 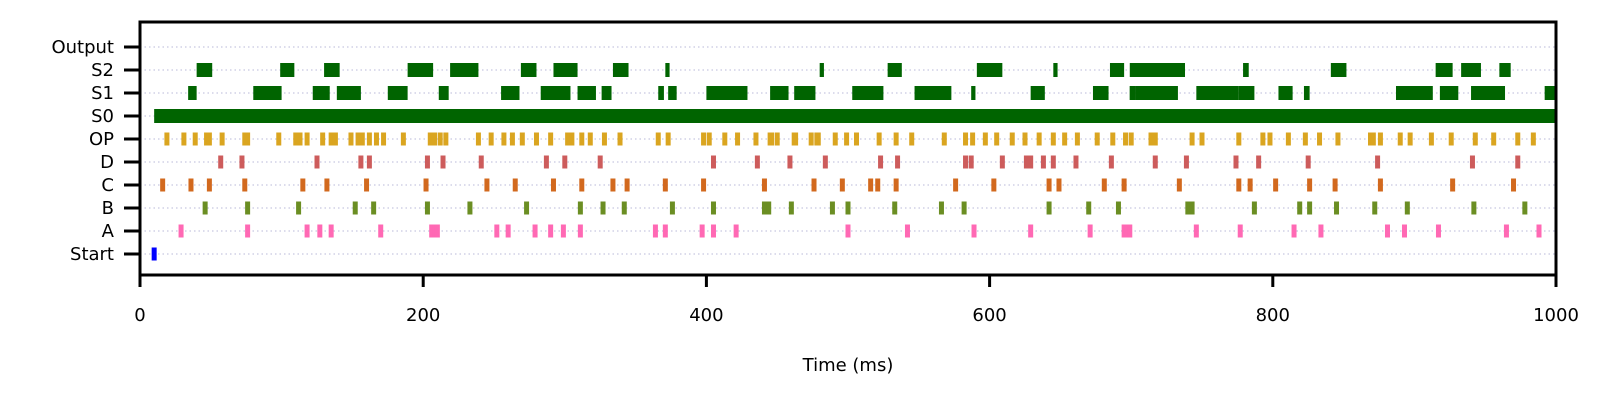 I want to click on y-tick-label: D, so click(x=107, y=162).